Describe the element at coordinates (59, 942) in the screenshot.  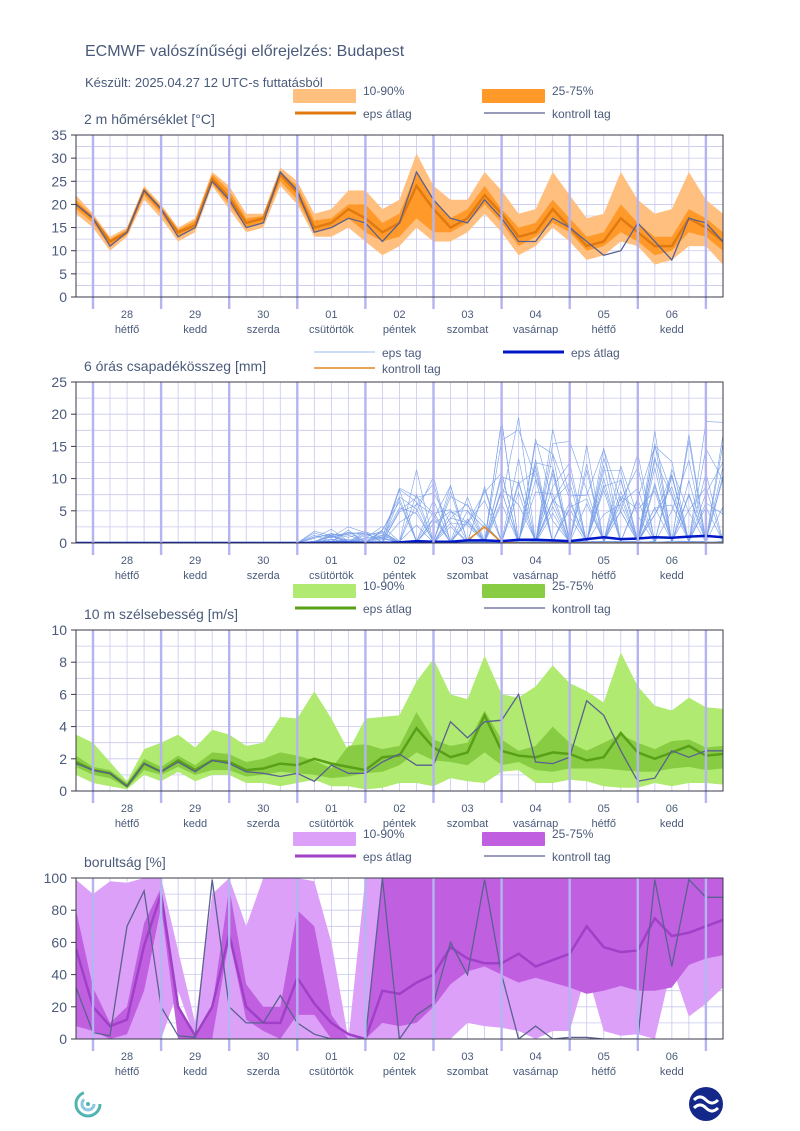
I see `y-tick-label: 60` at that location.